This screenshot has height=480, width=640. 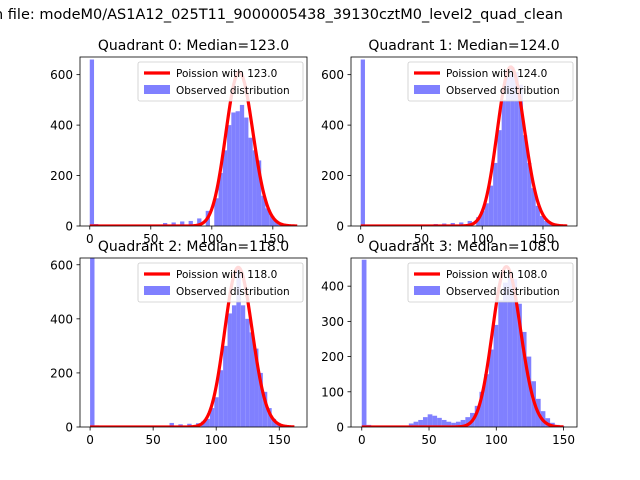 What do you see at coordinates (496, 275) in the screenshot?
I see `legend-label: Poission with 108.0` at bounding box center [496, 275].